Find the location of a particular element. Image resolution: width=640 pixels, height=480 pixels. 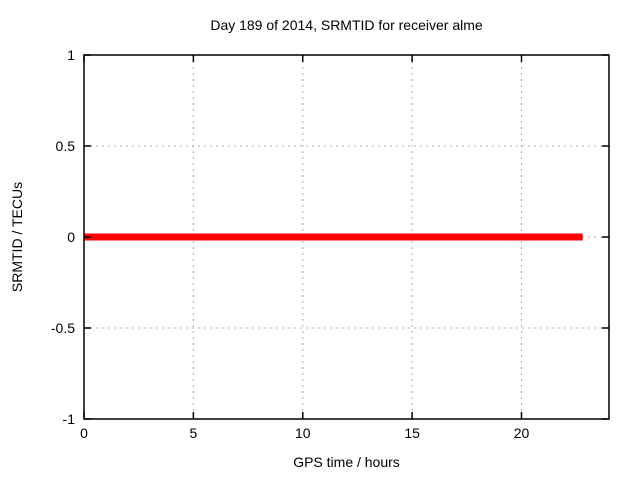

x-tick-label: 15 is located at coordinates (412, 433).